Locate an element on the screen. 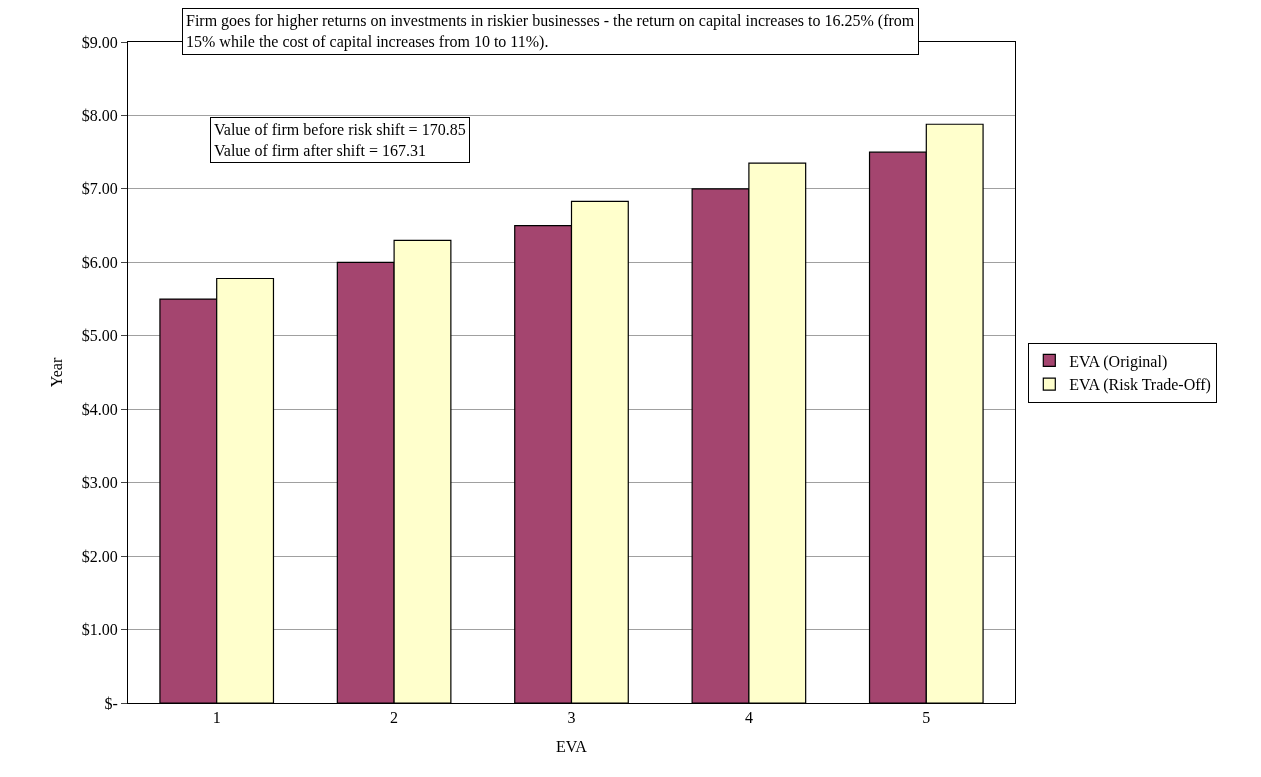 The image size is (1261, 777). x-tick-label: 3 is located at coordinates (571, 718).